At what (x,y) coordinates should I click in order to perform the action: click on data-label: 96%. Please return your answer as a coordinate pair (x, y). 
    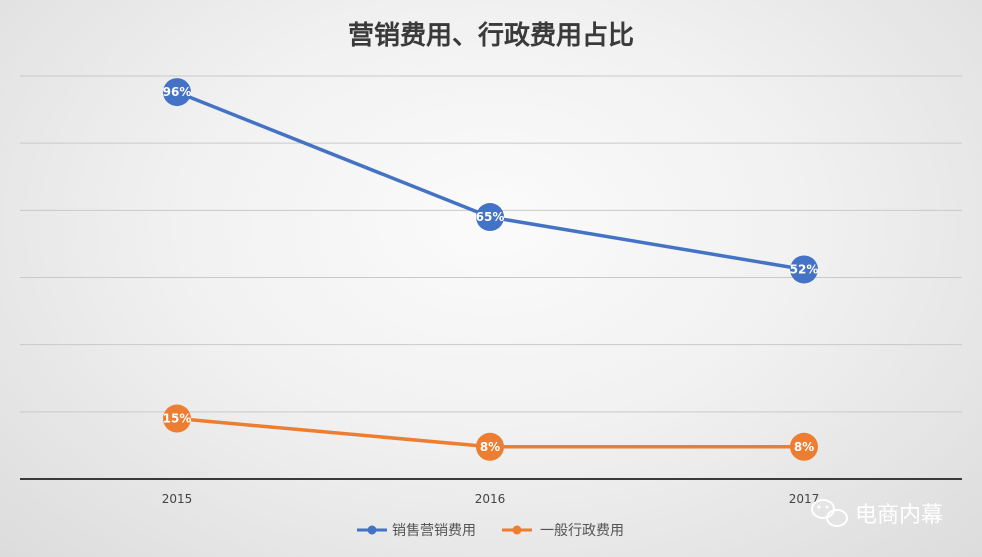
    Looking at the image, I should click on (177, 92).